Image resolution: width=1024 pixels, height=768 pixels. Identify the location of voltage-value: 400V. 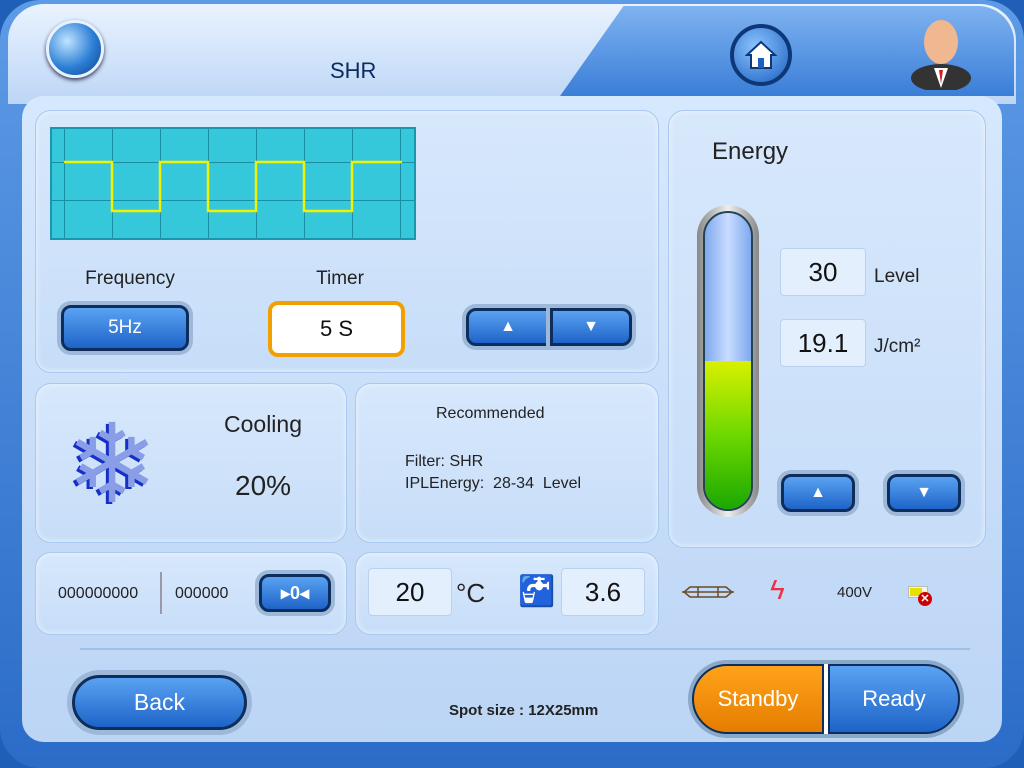
(855, 592).